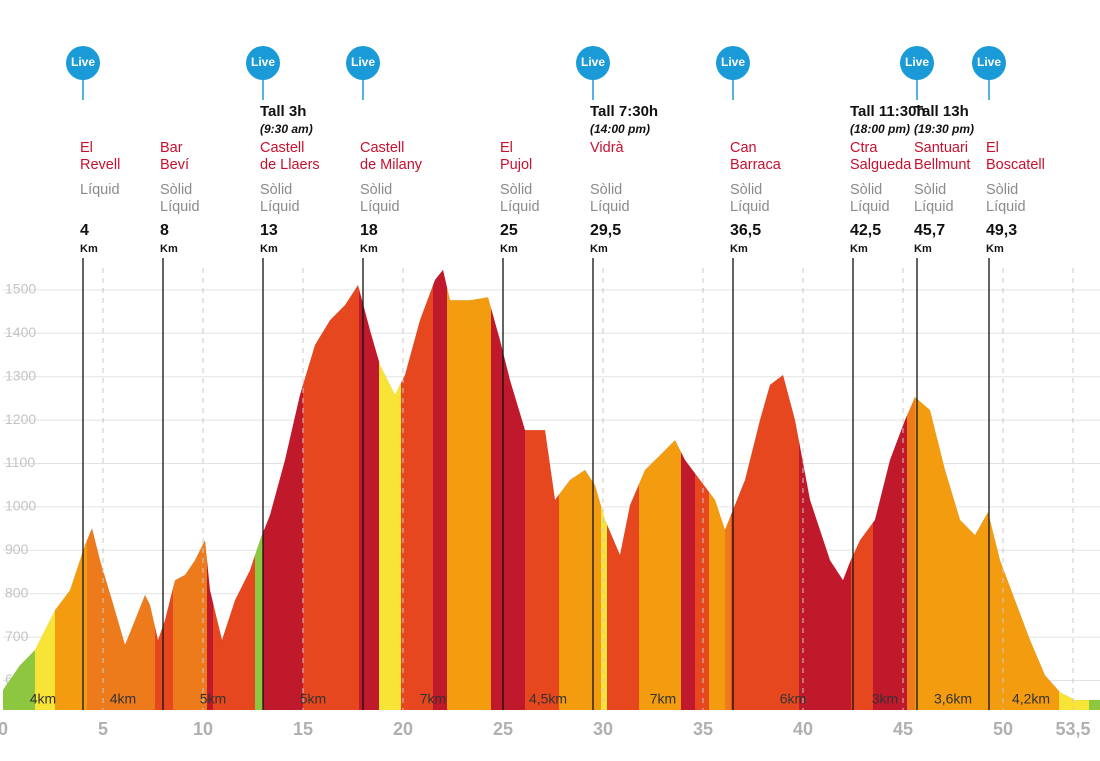  What do you see at coordinates (1003, 729) in the screenshot?
I see `x-tick-label: 50` at bounding box center [1003, 729].